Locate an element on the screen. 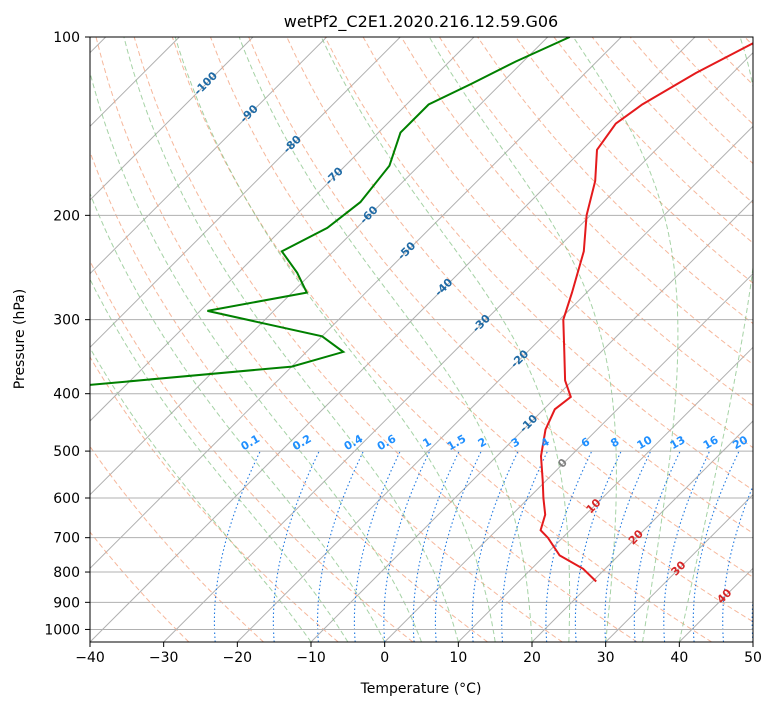  x-tick-label: −40 is located at coordinates (90, 658).